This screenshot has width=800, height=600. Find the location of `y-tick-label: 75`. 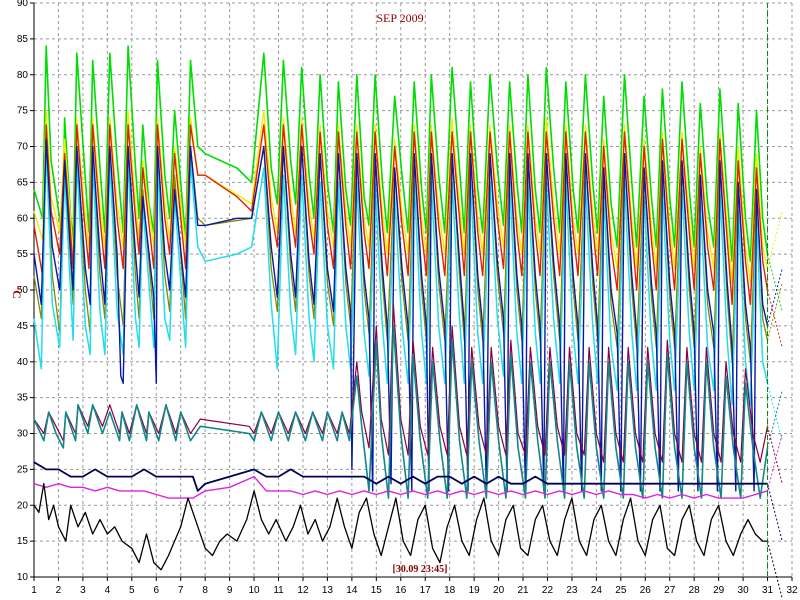

y-tick-label: 75 is located at coordinates (23, 111).